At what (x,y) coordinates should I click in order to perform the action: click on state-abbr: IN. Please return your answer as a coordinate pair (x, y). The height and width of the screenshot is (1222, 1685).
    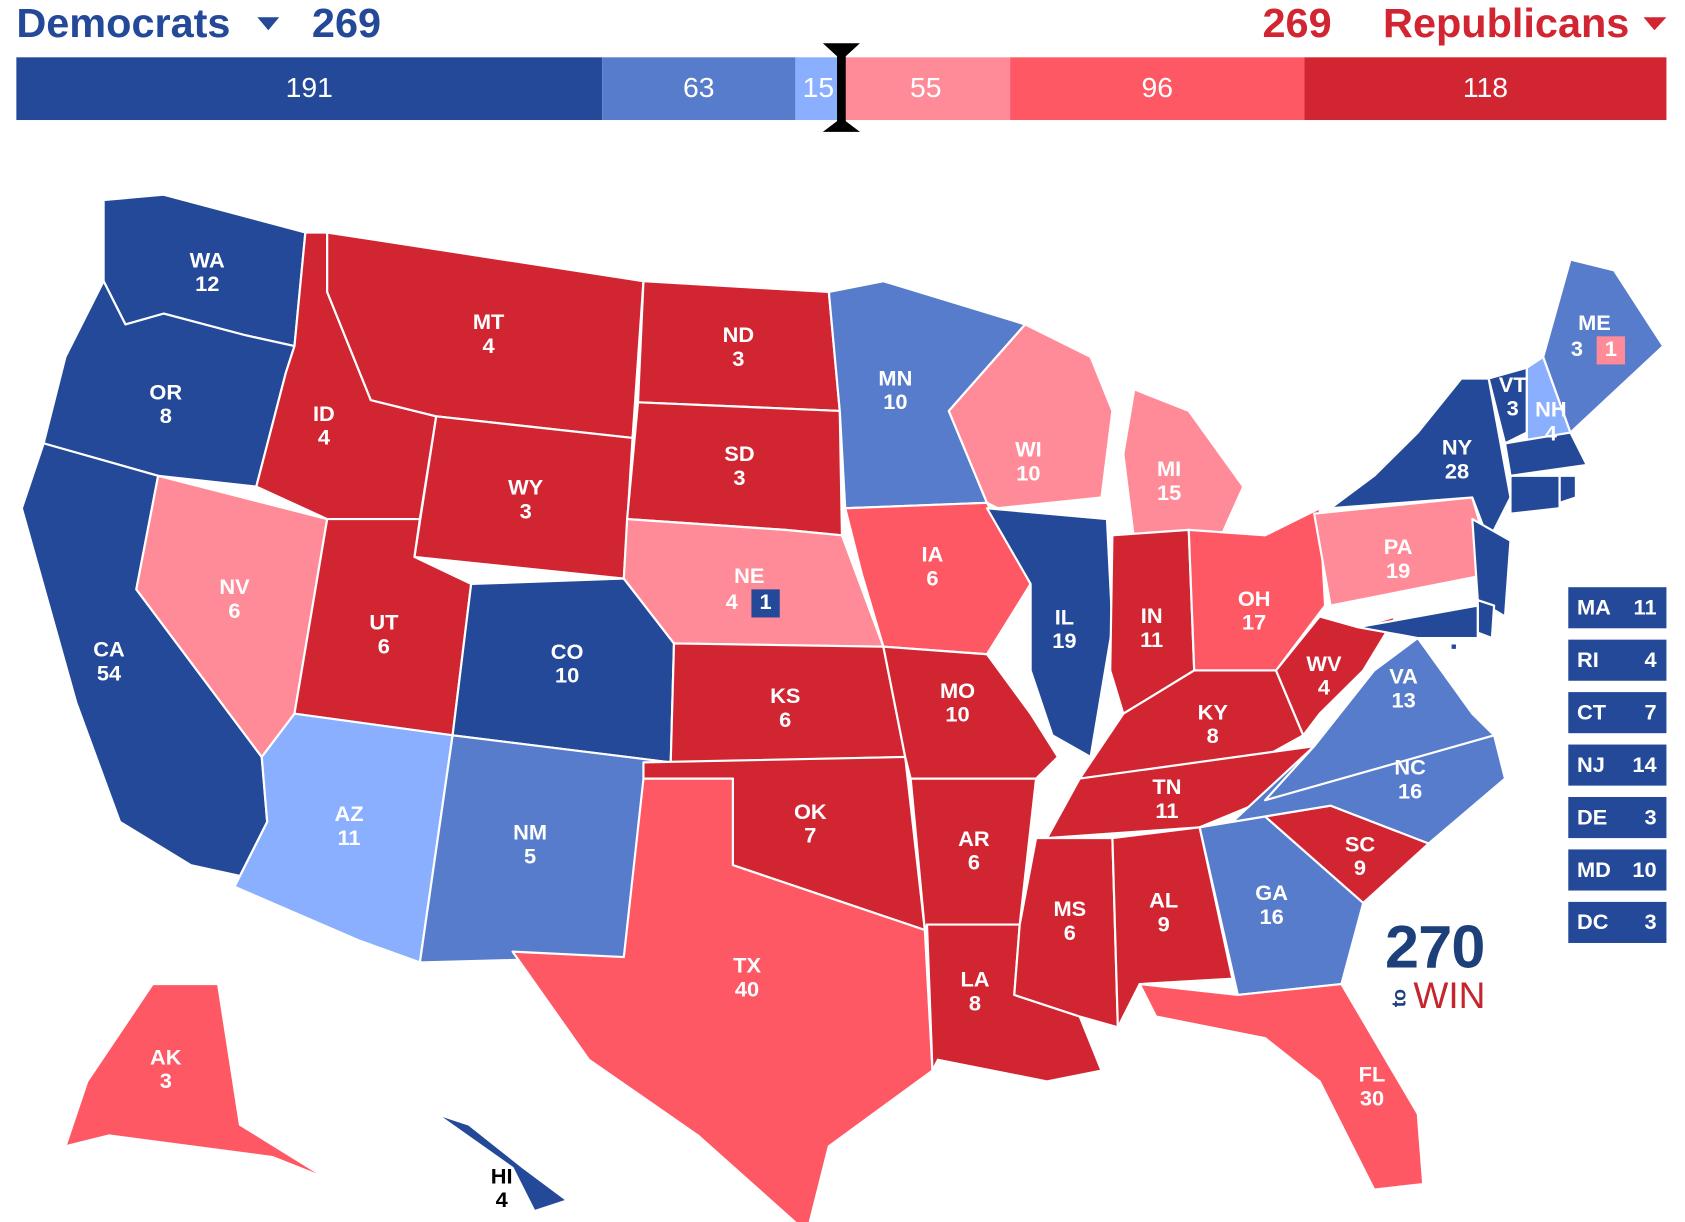
    Looking at the image, I should click on (1152, 615).